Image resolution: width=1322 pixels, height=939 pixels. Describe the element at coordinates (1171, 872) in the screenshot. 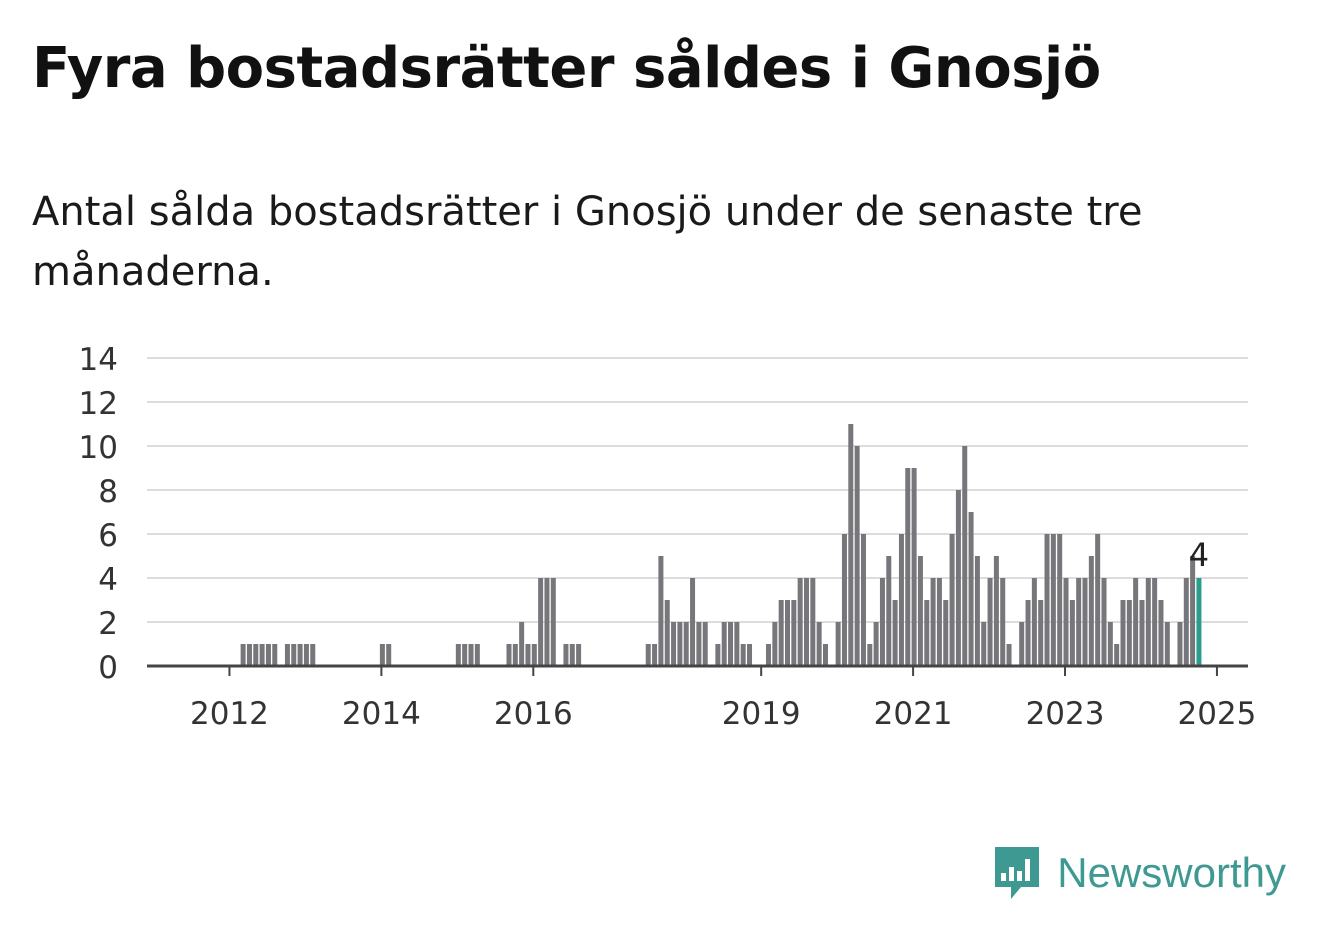

I see `brand-name: Newsworthy` at that location.